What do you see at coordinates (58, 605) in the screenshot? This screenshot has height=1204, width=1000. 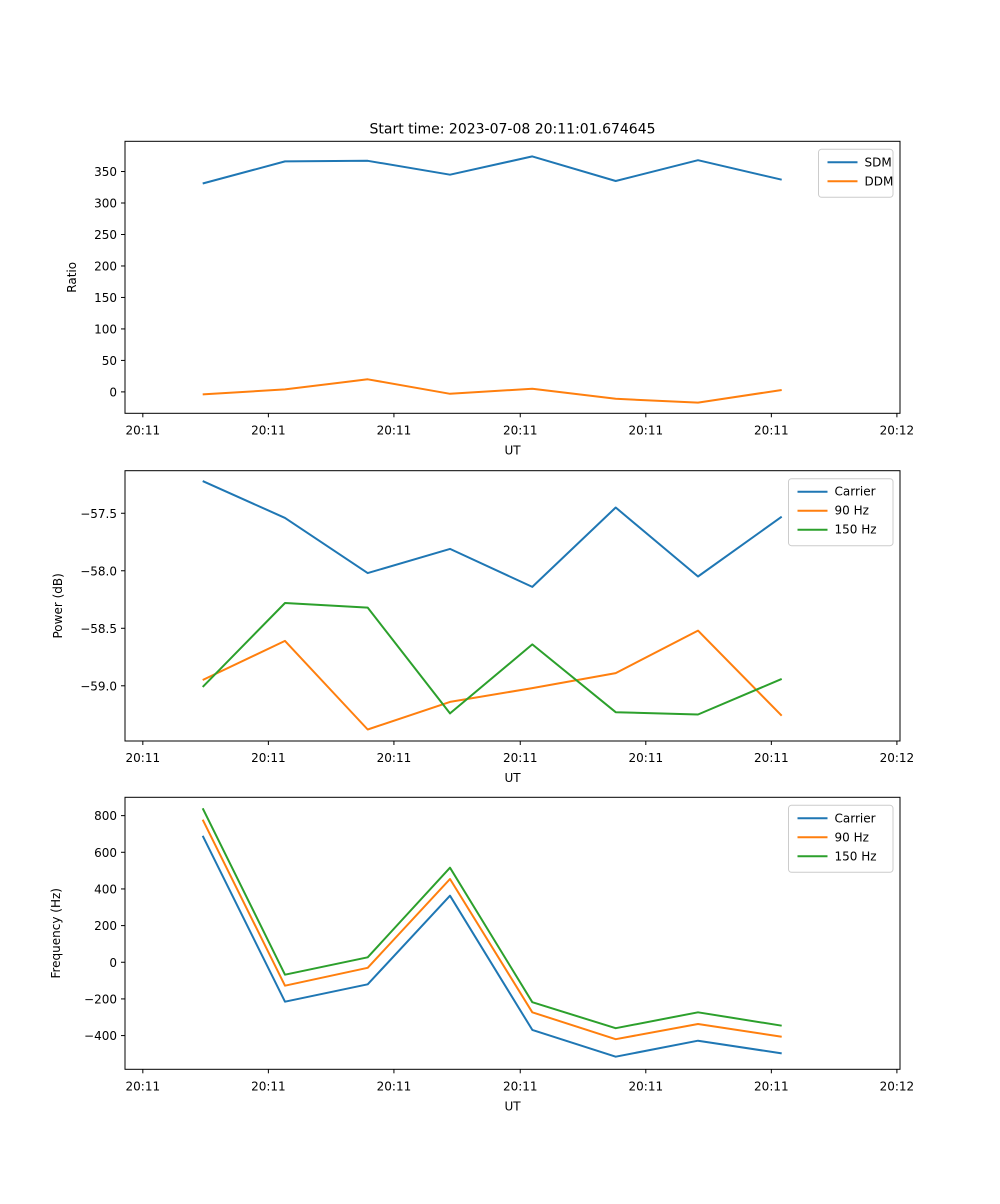 I see `y-axis-label: Power (dB)` at bounding box center [58, 605].